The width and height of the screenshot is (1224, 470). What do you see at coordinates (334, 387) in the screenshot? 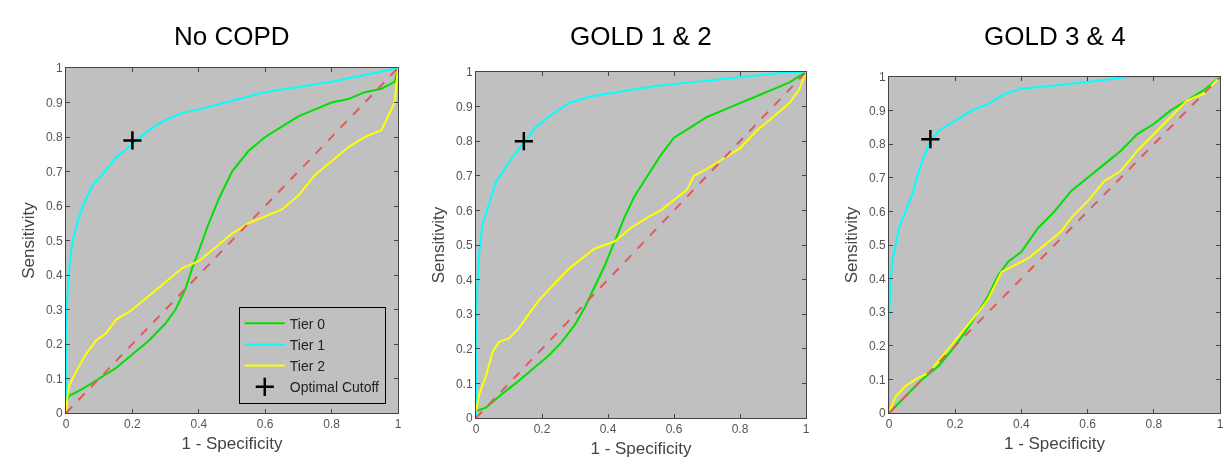
I see `legend-label: Optimal Cutoff` at bounding box center [334, 387].